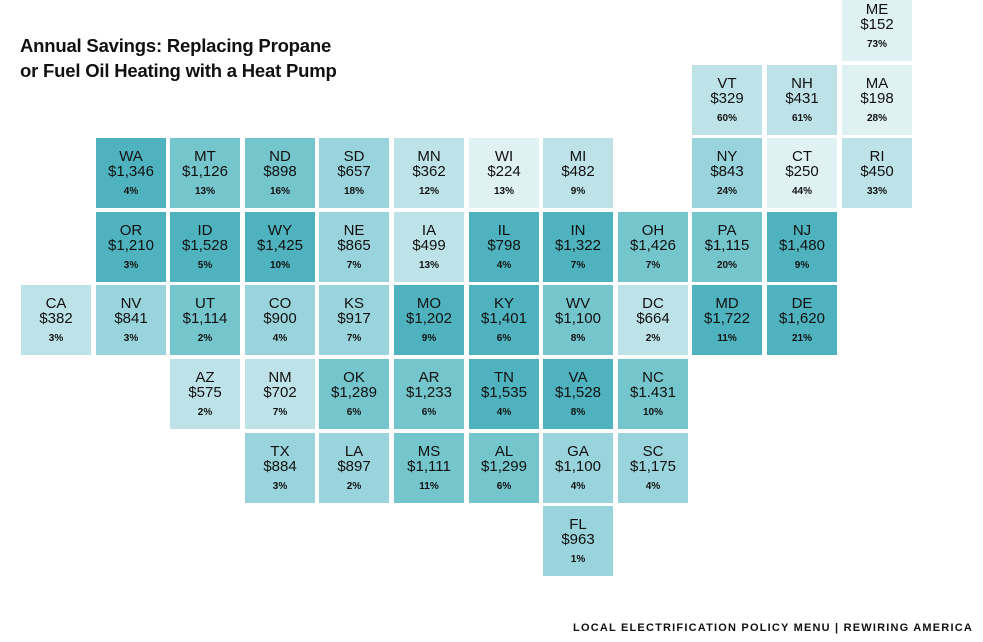  I want to click on state-percent: 73%, so click(876, 44).